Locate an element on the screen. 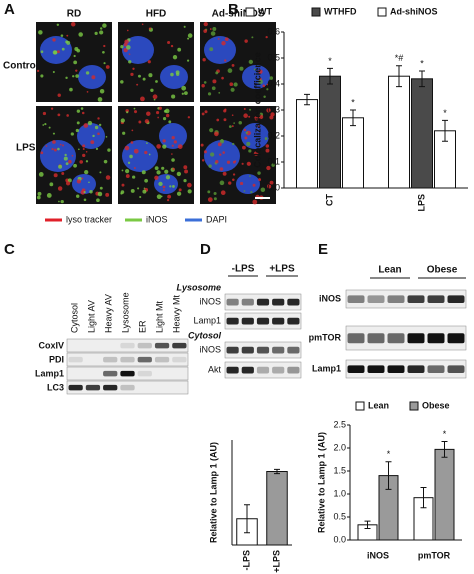 The width and height of the screenshot is (474, 574). legend-label: lyso tracker is located at coordinates (89, 219).